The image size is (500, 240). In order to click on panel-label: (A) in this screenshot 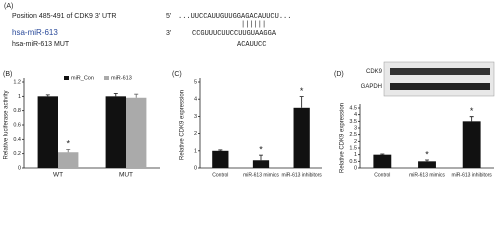, I will do `click(8, 6)`.